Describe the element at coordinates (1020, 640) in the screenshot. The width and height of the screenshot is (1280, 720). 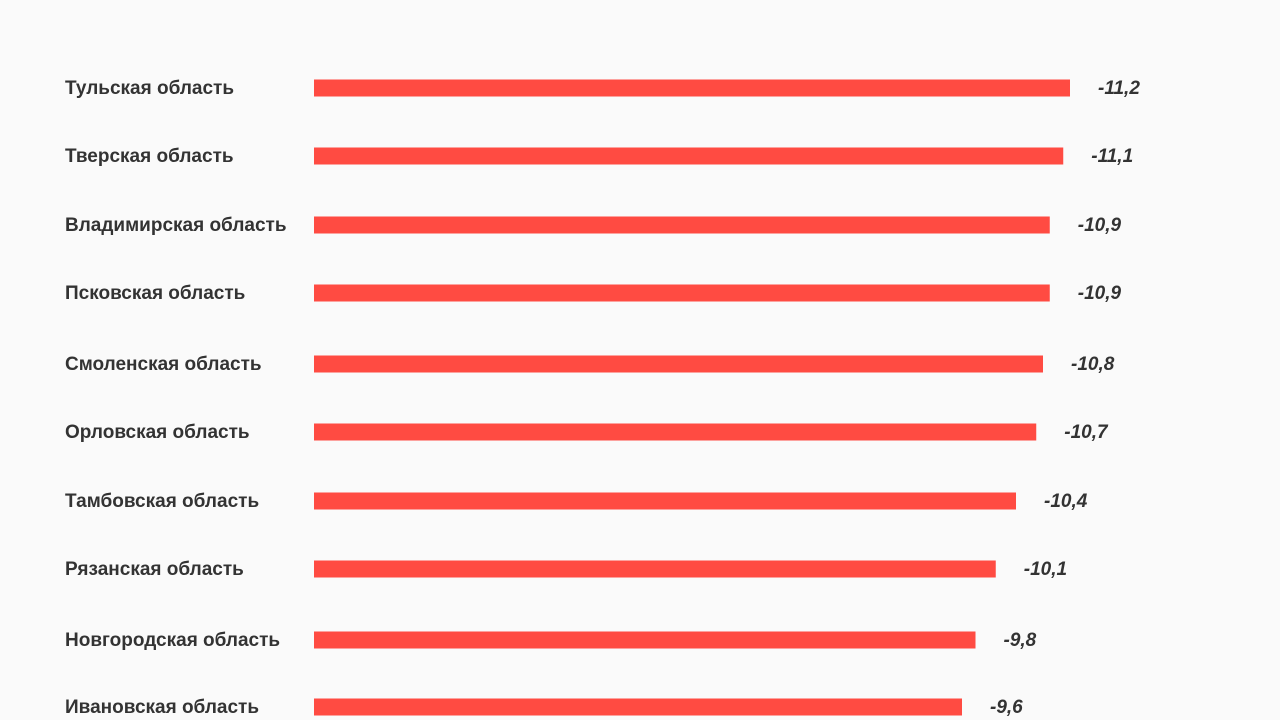
I see `data-label: -9,8` at that location.